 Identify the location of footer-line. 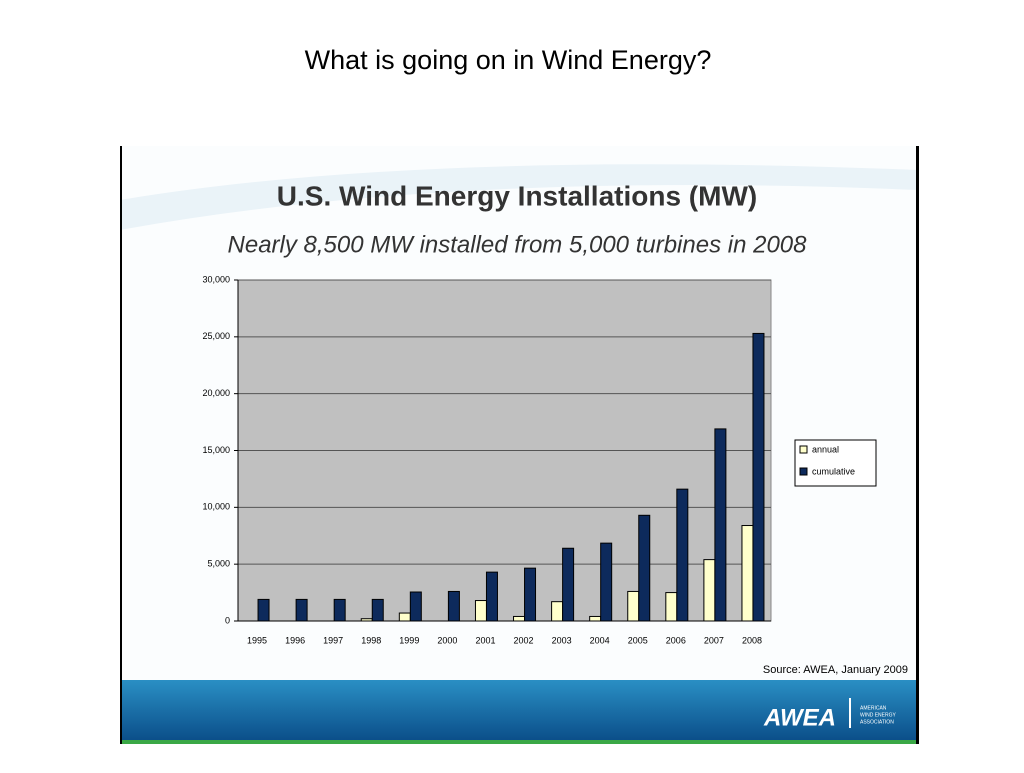
(519, 742).